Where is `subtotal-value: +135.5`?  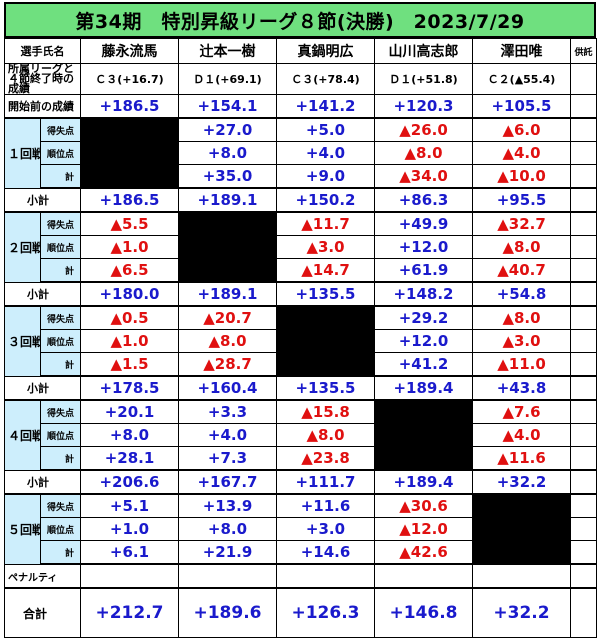 subtotal-value: +135.5 is located at coordinates (325, 388).